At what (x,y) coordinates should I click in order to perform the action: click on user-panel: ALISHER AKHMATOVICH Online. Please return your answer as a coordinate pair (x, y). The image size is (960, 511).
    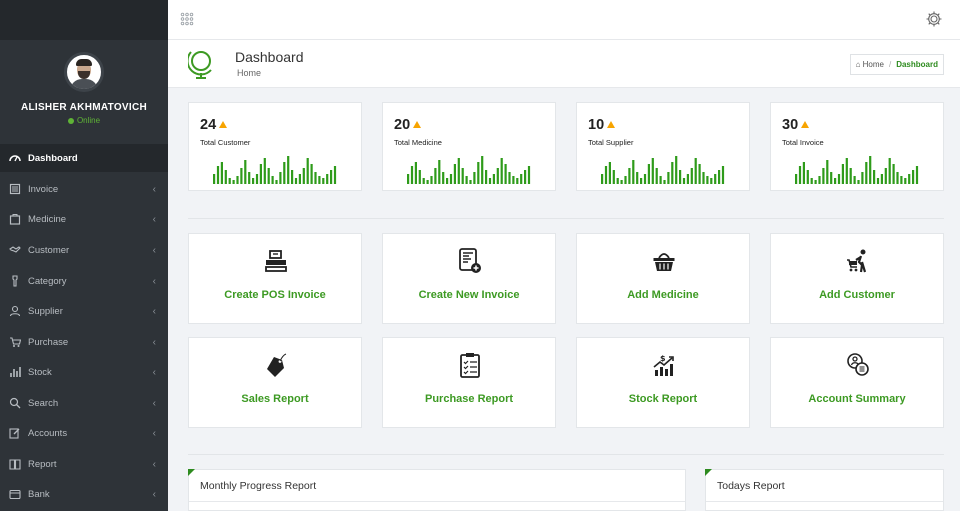
    Looking at the image, I should click on (84, 92).